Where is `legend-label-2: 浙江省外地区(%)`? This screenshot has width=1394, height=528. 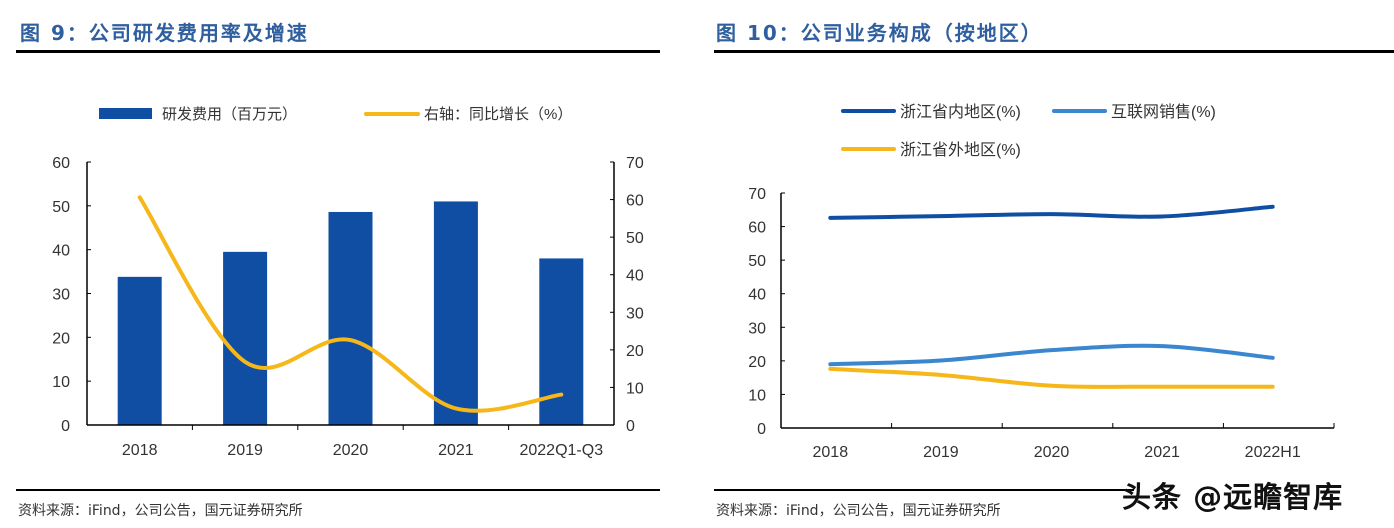
legend-label-2: 浙江省外地区(%) is located at coordinates (960, 150).